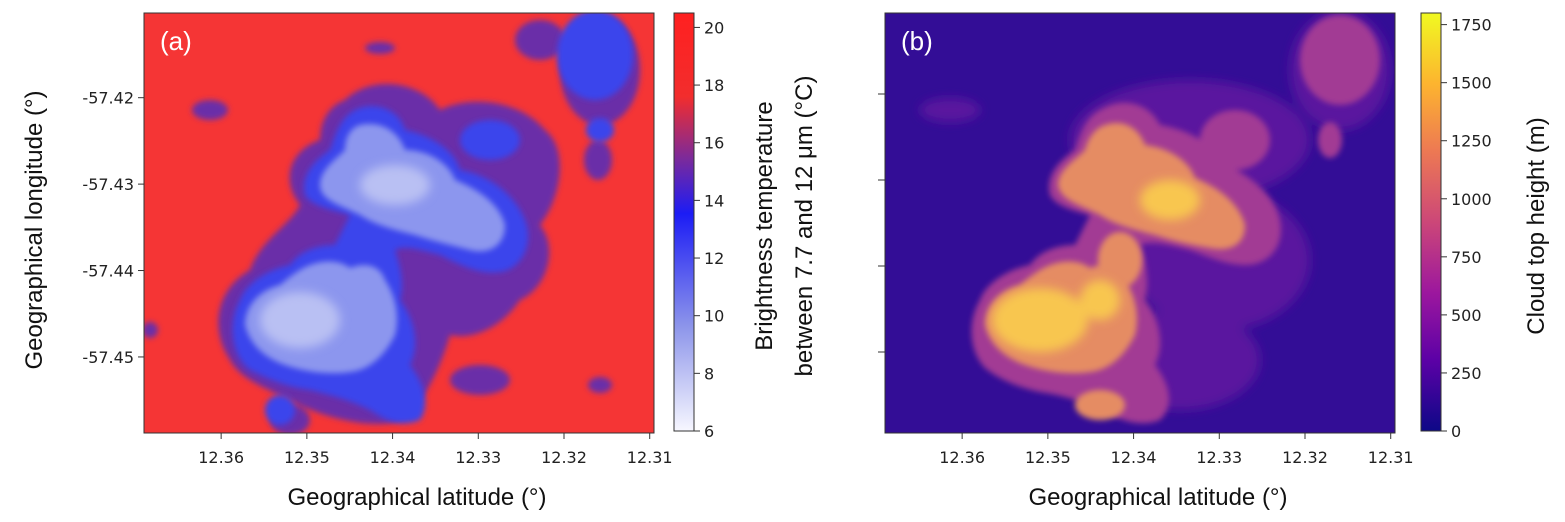  I want to click on y-tick-label: -57.45, so click(108, 357).